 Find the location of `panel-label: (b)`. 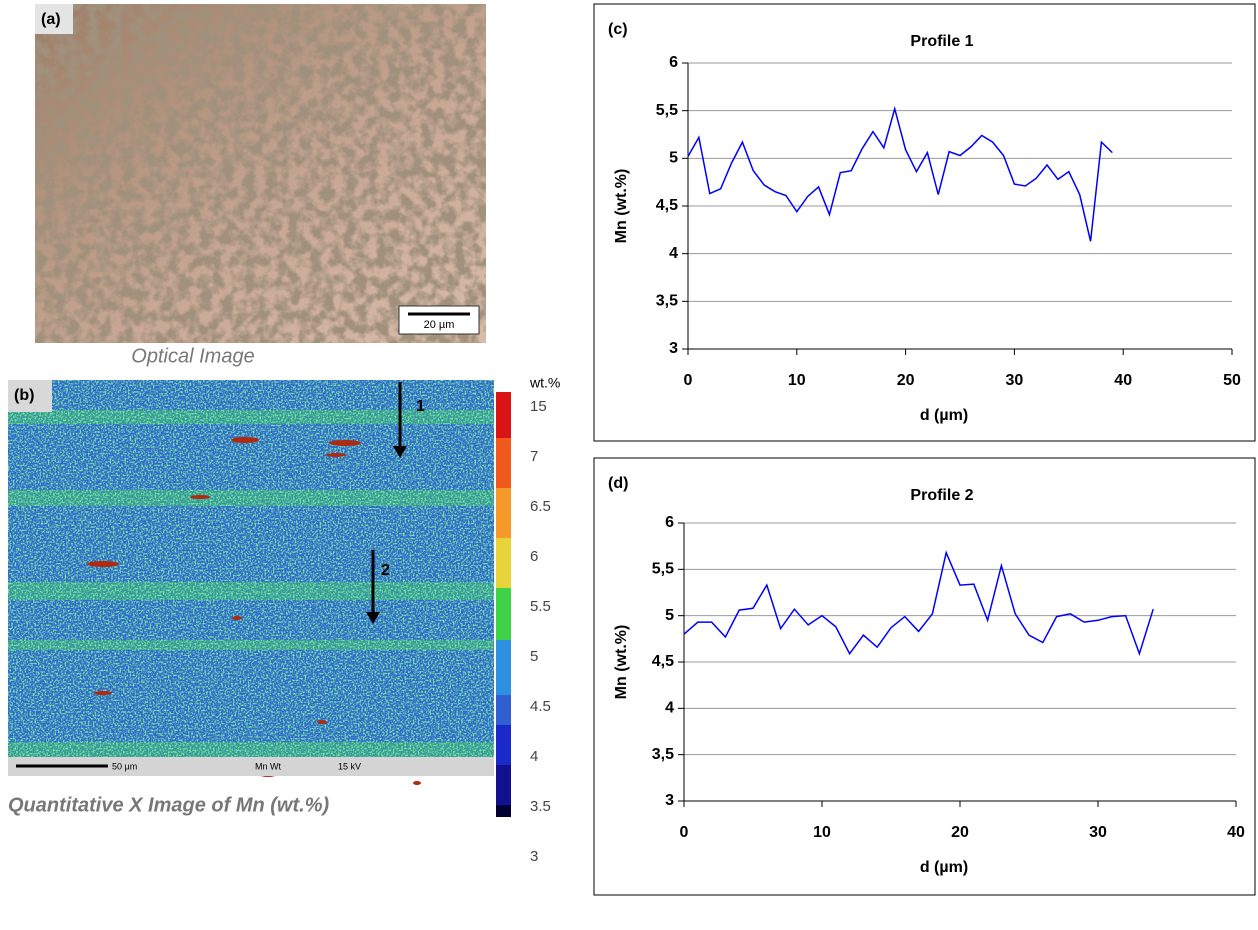

panel-label: (b) is located at coordinates (24, 395).